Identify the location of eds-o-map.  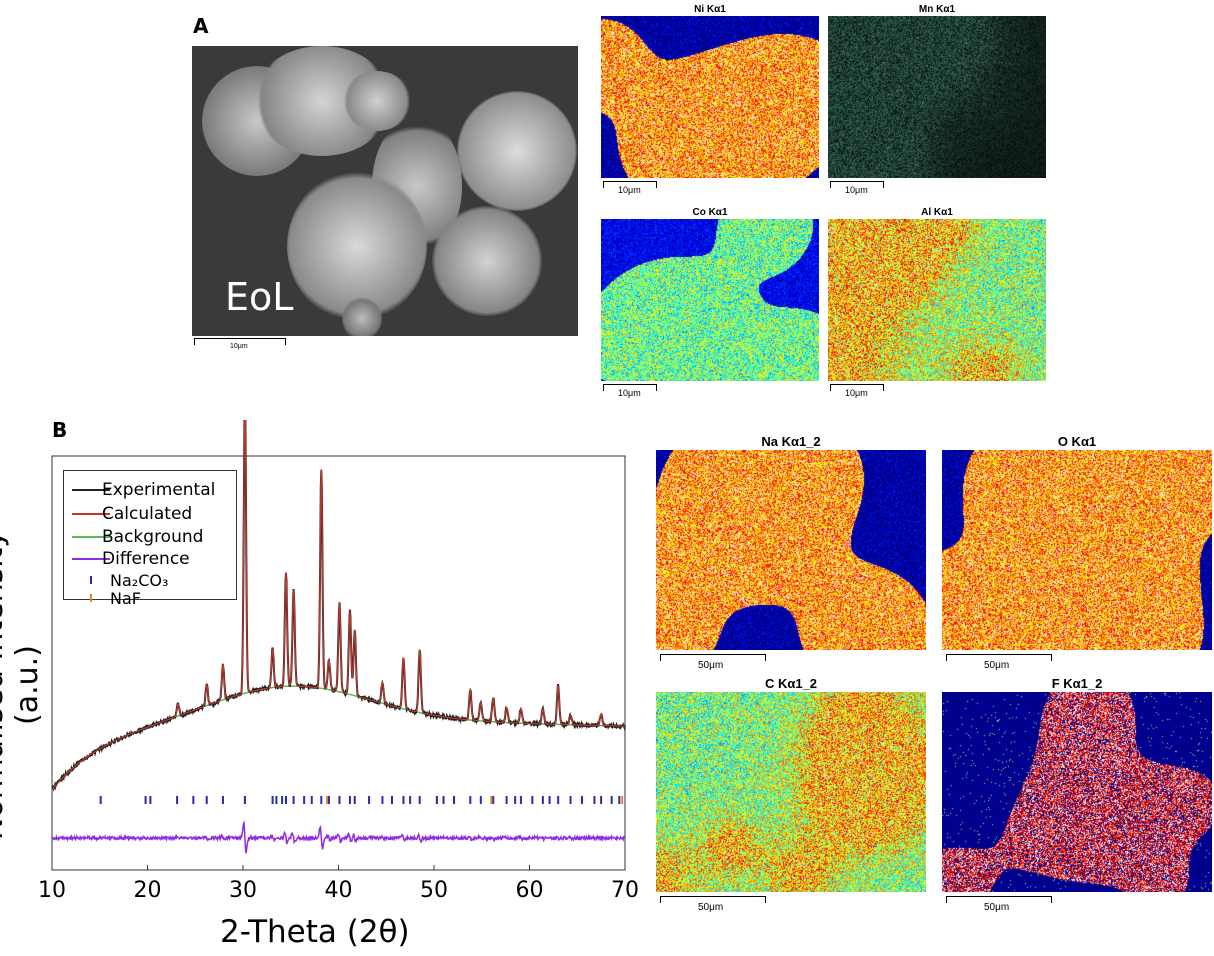
(1077, 550).